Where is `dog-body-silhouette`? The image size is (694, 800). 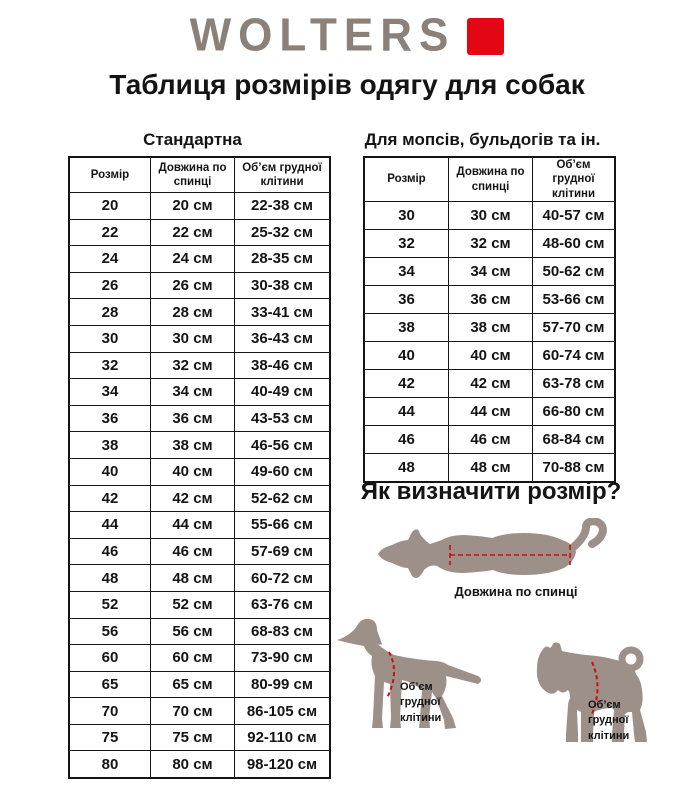 dog-body-silhouette is located at coordinates (409, 673).